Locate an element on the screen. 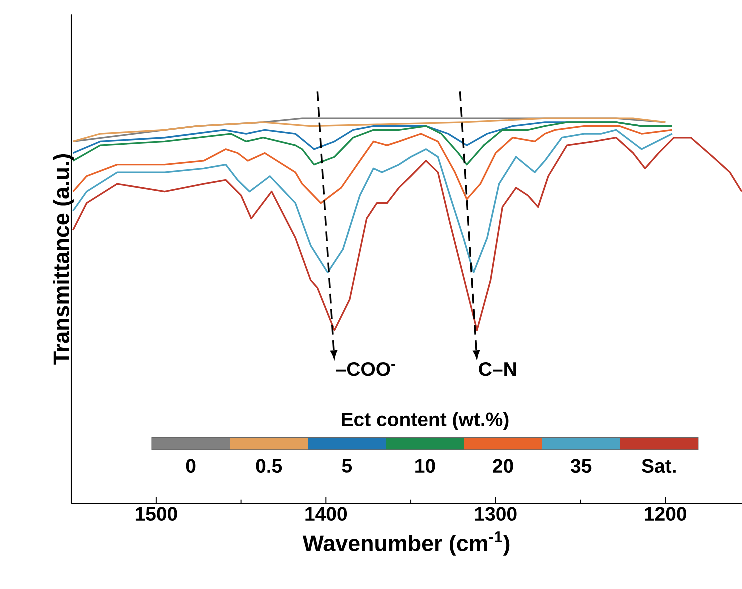 The width and height of the screenshot is (742, 589). annotation: –COO$^{-}$ is located at coordinates (366, 369).